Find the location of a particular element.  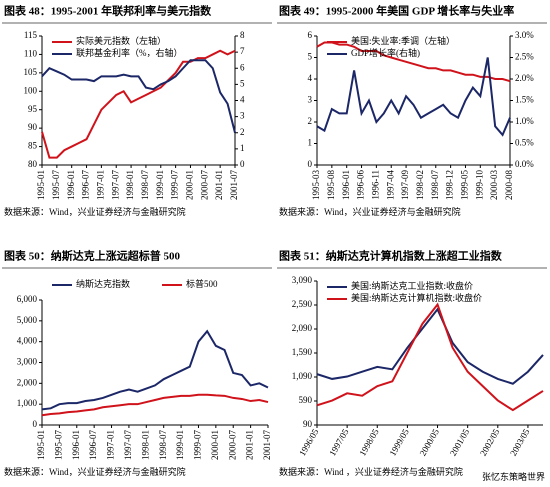

chart-title: 图表 48：1995-2001 年联邦利率与美元指数 is located at coordinates (108, 11).